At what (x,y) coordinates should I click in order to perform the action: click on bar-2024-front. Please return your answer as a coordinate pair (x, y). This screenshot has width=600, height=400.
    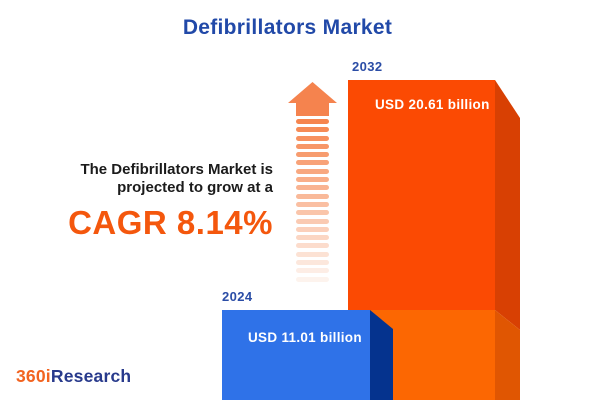
    Looking at the image, I should click on (296, 355).